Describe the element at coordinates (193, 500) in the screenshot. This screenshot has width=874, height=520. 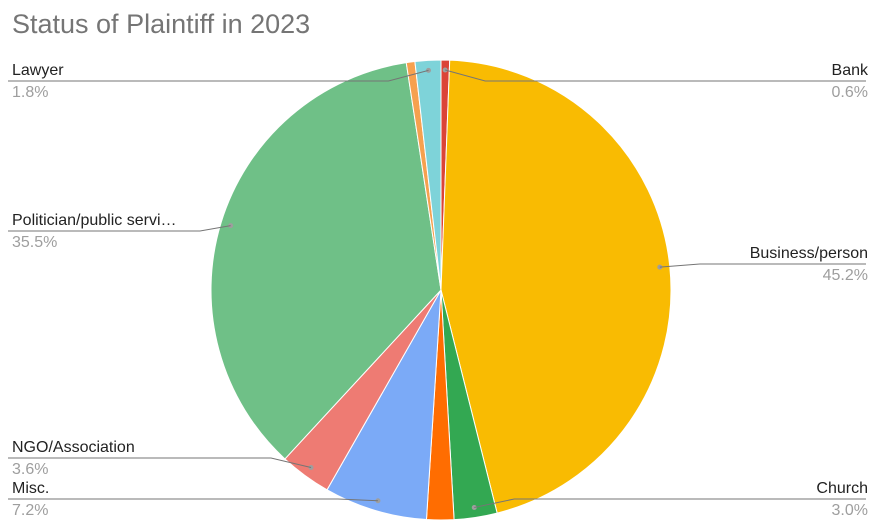
I see `leader-line-misc` at that location.